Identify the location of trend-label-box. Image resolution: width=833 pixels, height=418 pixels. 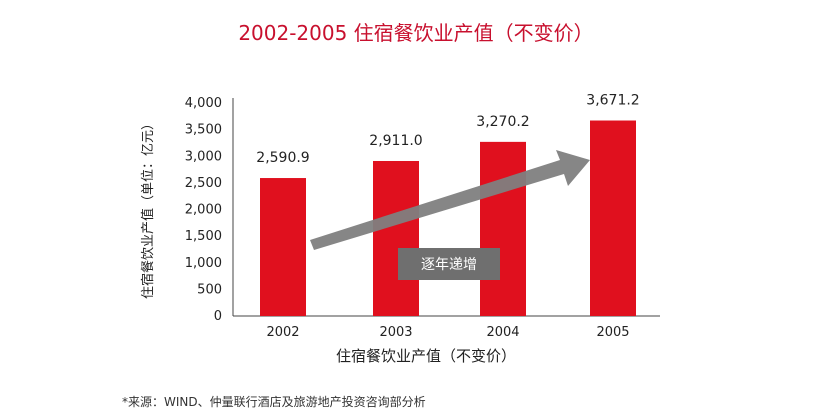
(449, 264).